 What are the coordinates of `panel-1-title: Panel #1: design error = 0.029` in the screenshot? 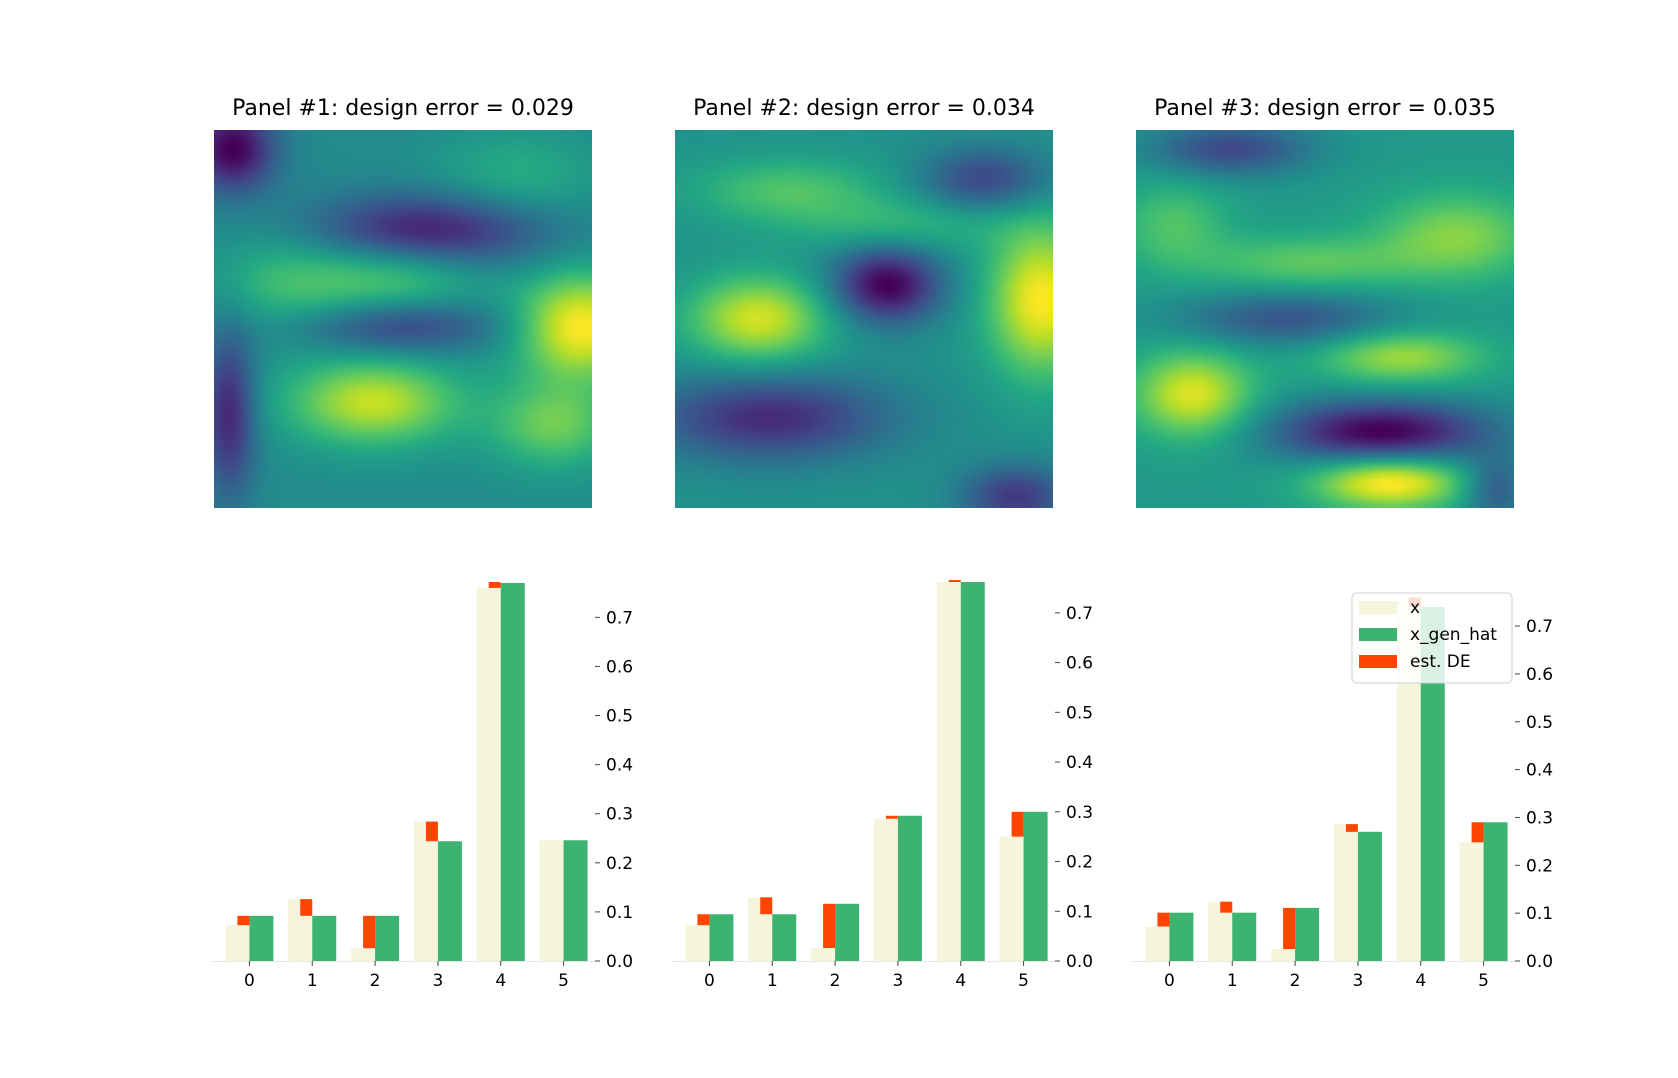 It's located at (403, 108).